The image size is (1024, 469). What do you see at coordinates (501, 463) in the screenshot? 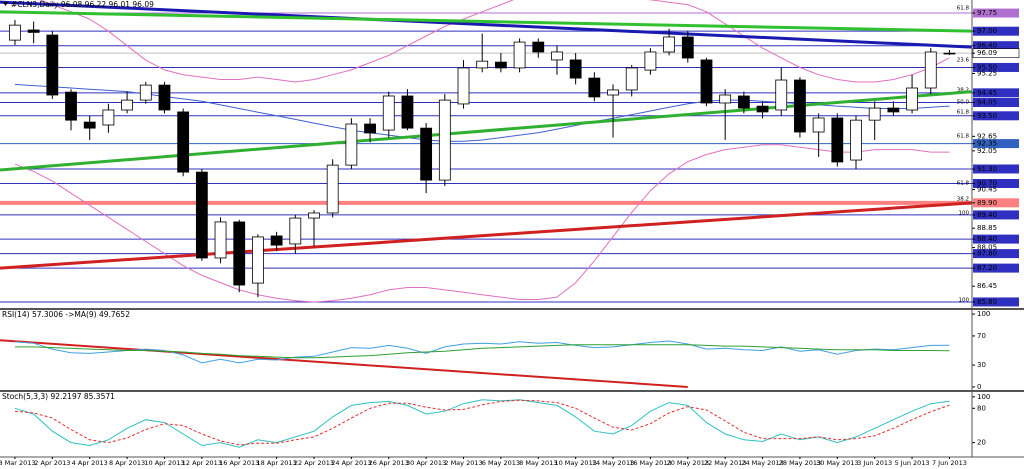
I see `x-tick-label: 6 May 2013` at bounding box center [501, 463].